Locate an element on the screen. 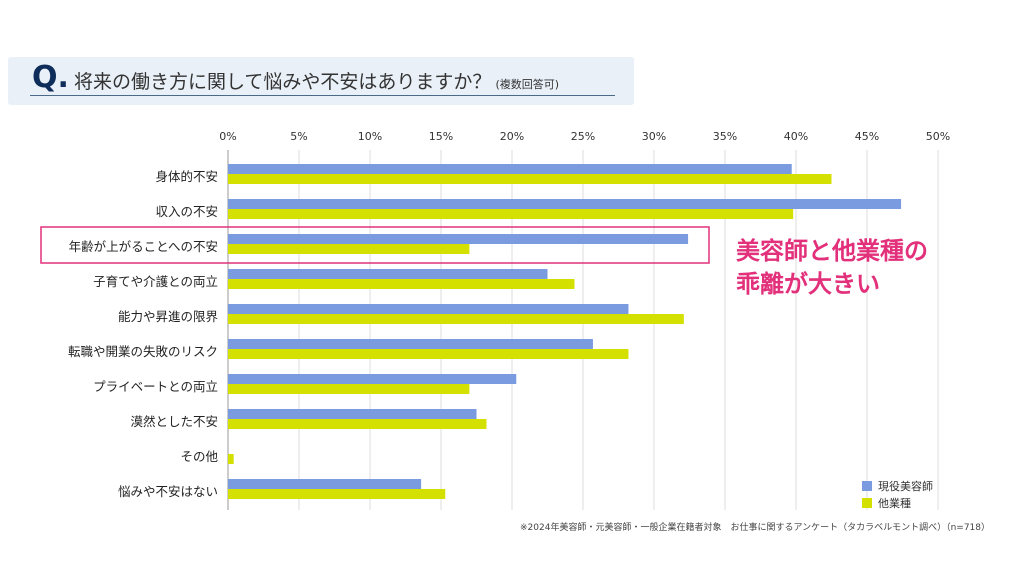  tick-label: 0% is located at coordinates (227, 136).